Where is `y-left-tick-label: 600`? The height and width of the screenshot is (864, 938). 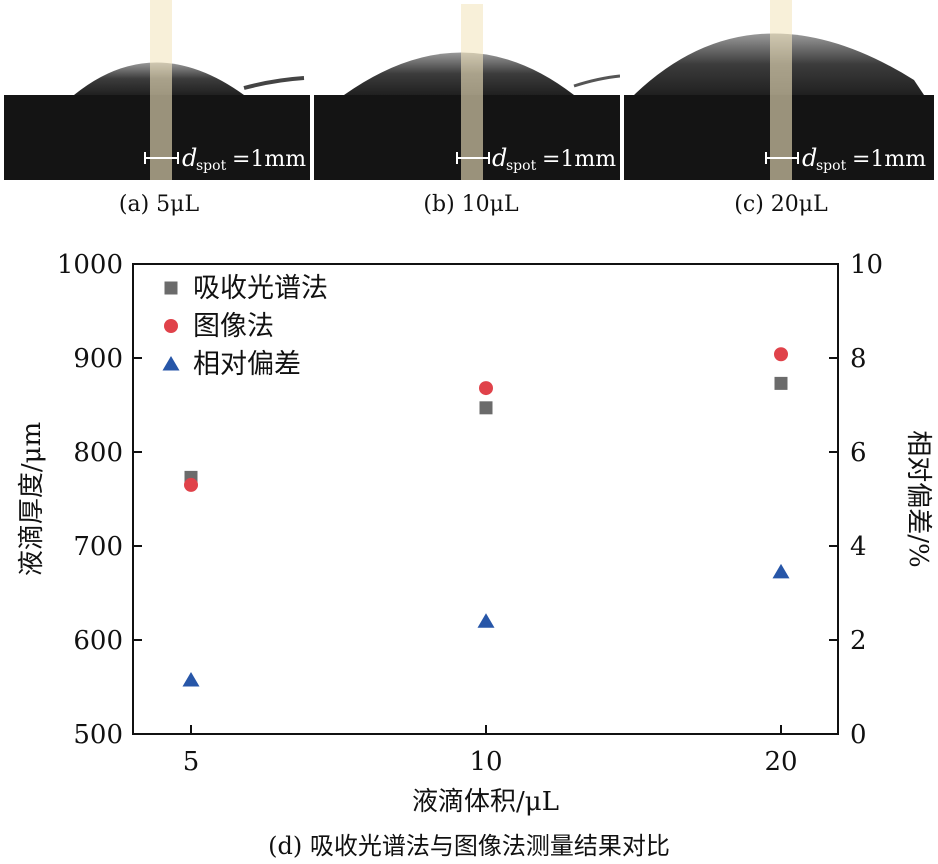 y-left-tick-label: 600 is located at coordinates (98, 641).